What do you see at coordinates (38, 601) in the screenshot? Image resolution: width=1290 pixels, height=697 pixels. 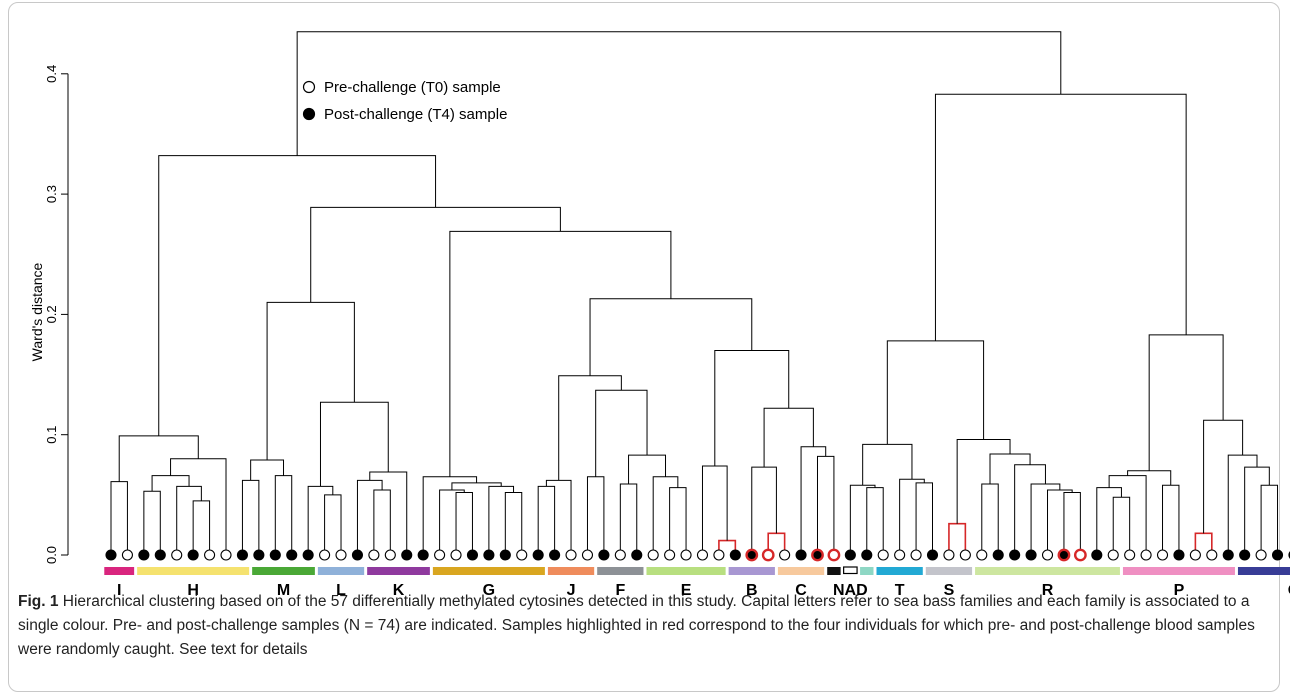 I see `caption-label: Fig. 1` at bounding box center [38, 601].